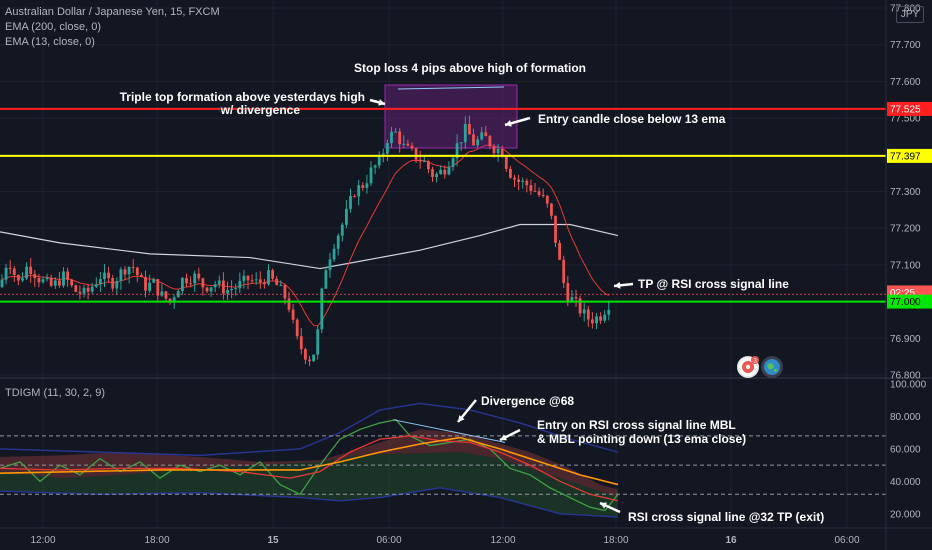 Image resolution: width=932 pixels, height=550 pixels. What do you see at coordinates (910, 14) in the screenshot?
I see `currency-badge: JPY` at bounding box center [910, 14].